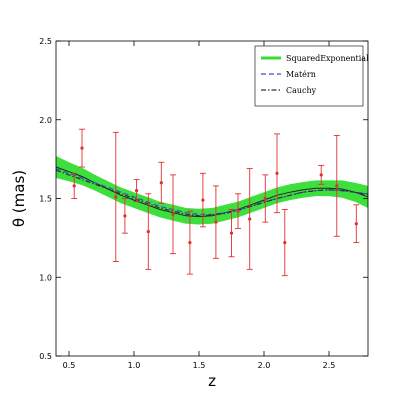 This screenshot has width=409, height=409. Describe the element at coordinates (45, 199) in the screenshot. I see `y-tick-label: 1.5` at that location.